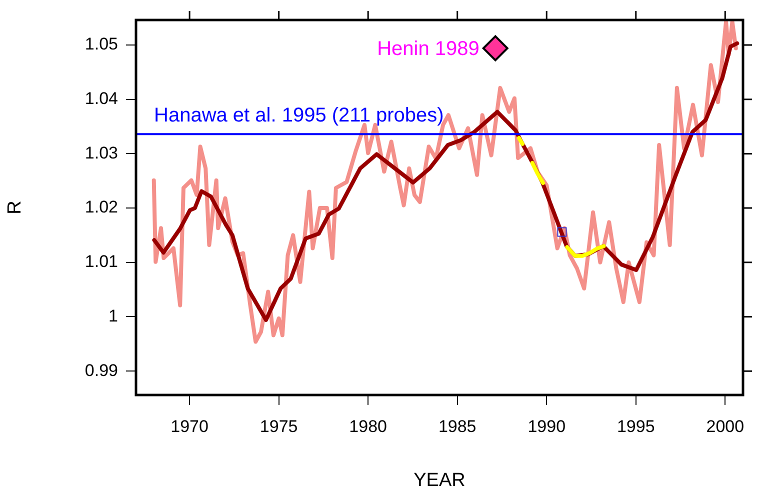 Image resolution: width=757 pixels, height=496 pixels. What do you see at coordinates (101, 262) in the screenshot?
I see `y-tick-label: 1.01` at bounding box center [101, 262].